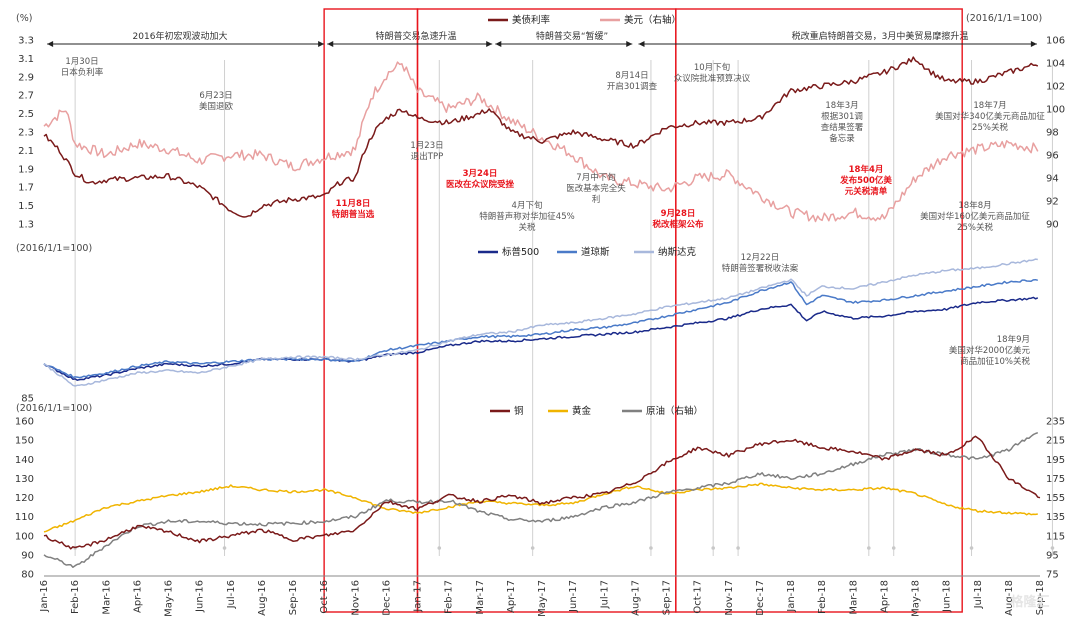 This screenshot has width=1080, height=624. I want to click on legend-copper: 铜, so click(519, 411).